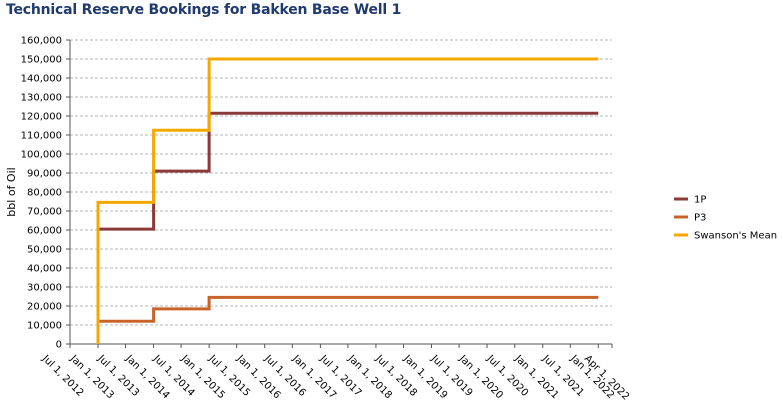 The width and height of the screenshot is (783, 409). Describe the element at coordinates (41, 155) in the screenshot. I see `y-tick-label: 100,000` at that location.